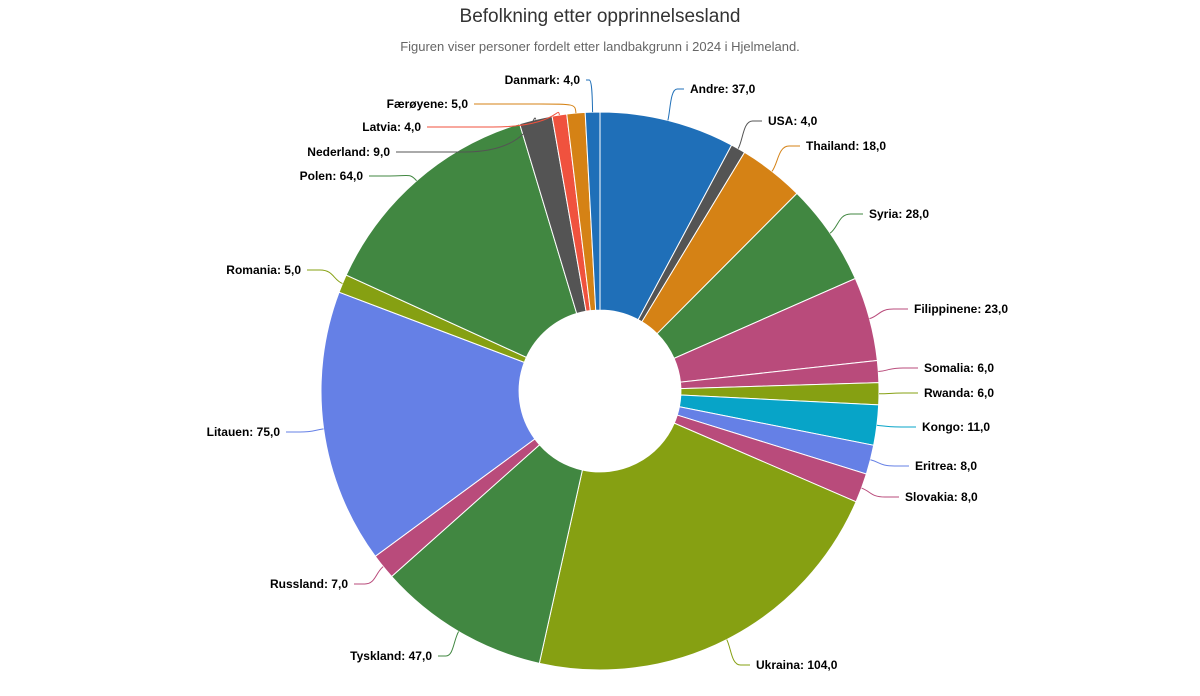 Image resolution: width=1200 pixels, height=696 pixels. Describe the element at coordinates (525, 108) in the screenshot. I see `connector-faeroyene` at that location.